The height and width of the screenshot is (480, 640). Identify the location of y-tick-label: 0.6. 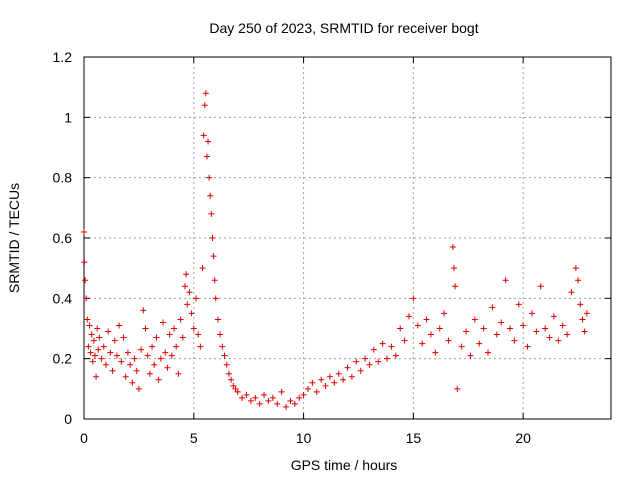
(63, 238).